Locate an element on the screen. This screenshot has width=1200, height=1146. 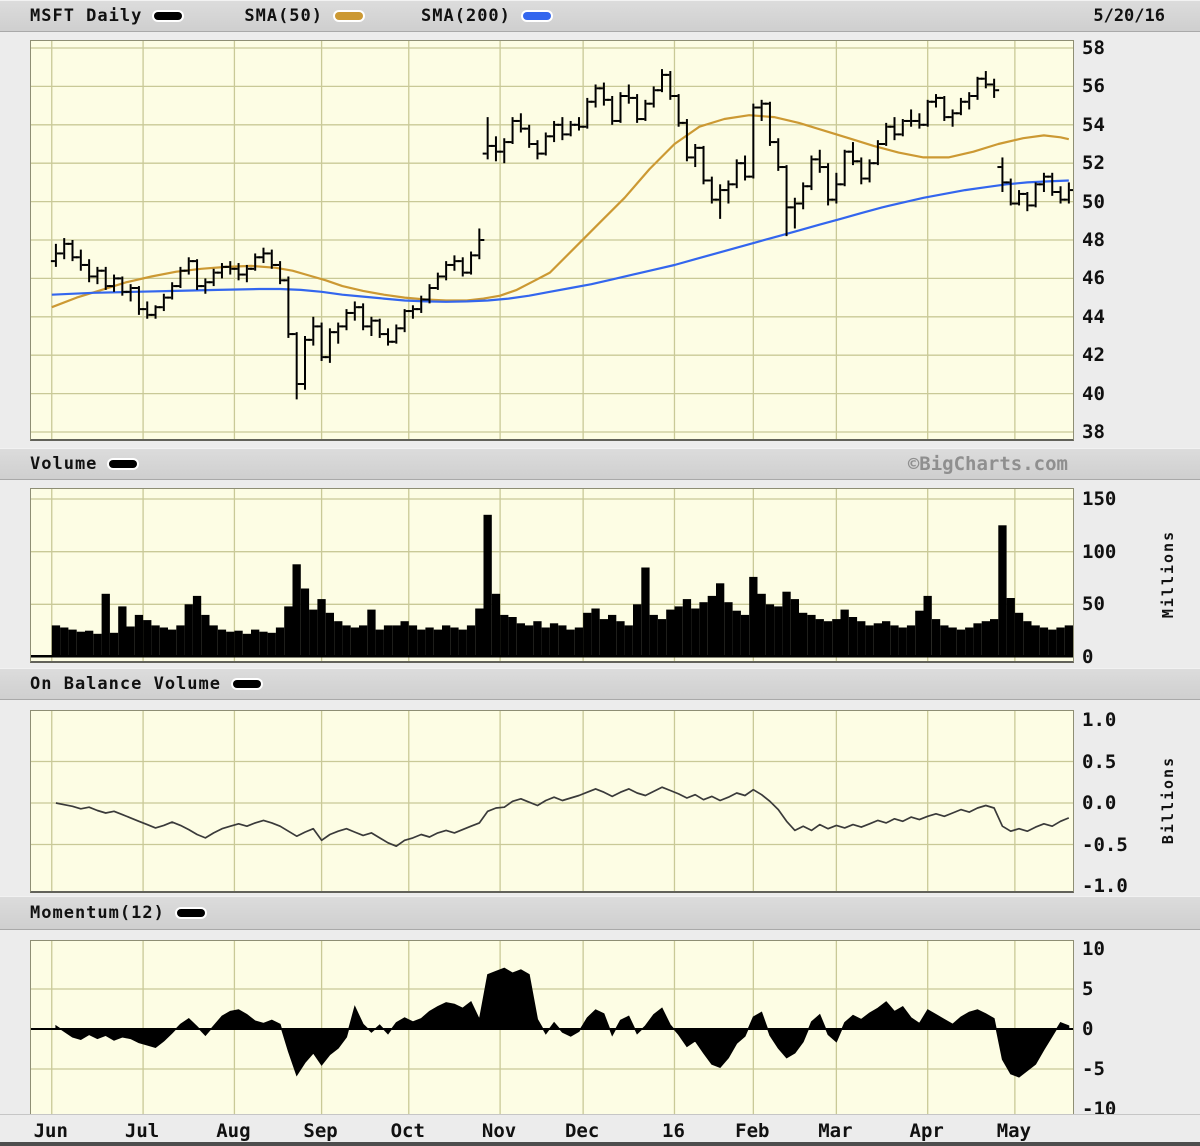
obv-header-bar: On Balance Volume is located at coordinates (600, 684).